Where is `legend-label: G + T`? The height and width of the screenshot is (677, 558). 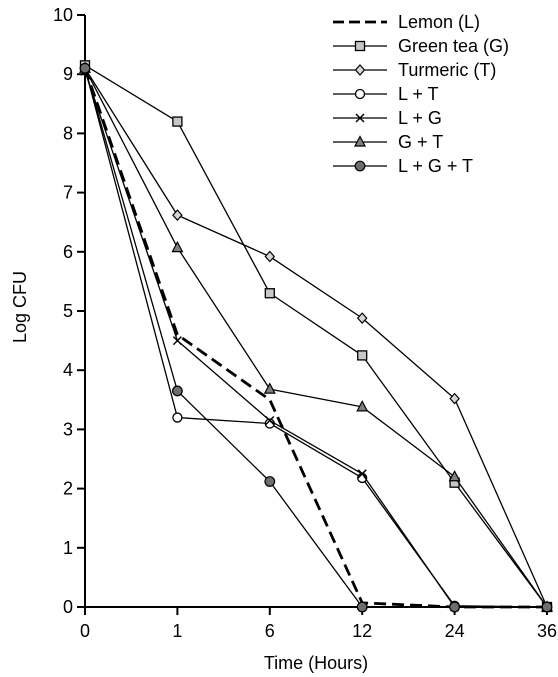 legend-label: G + T is located at coordinates (420, 142).